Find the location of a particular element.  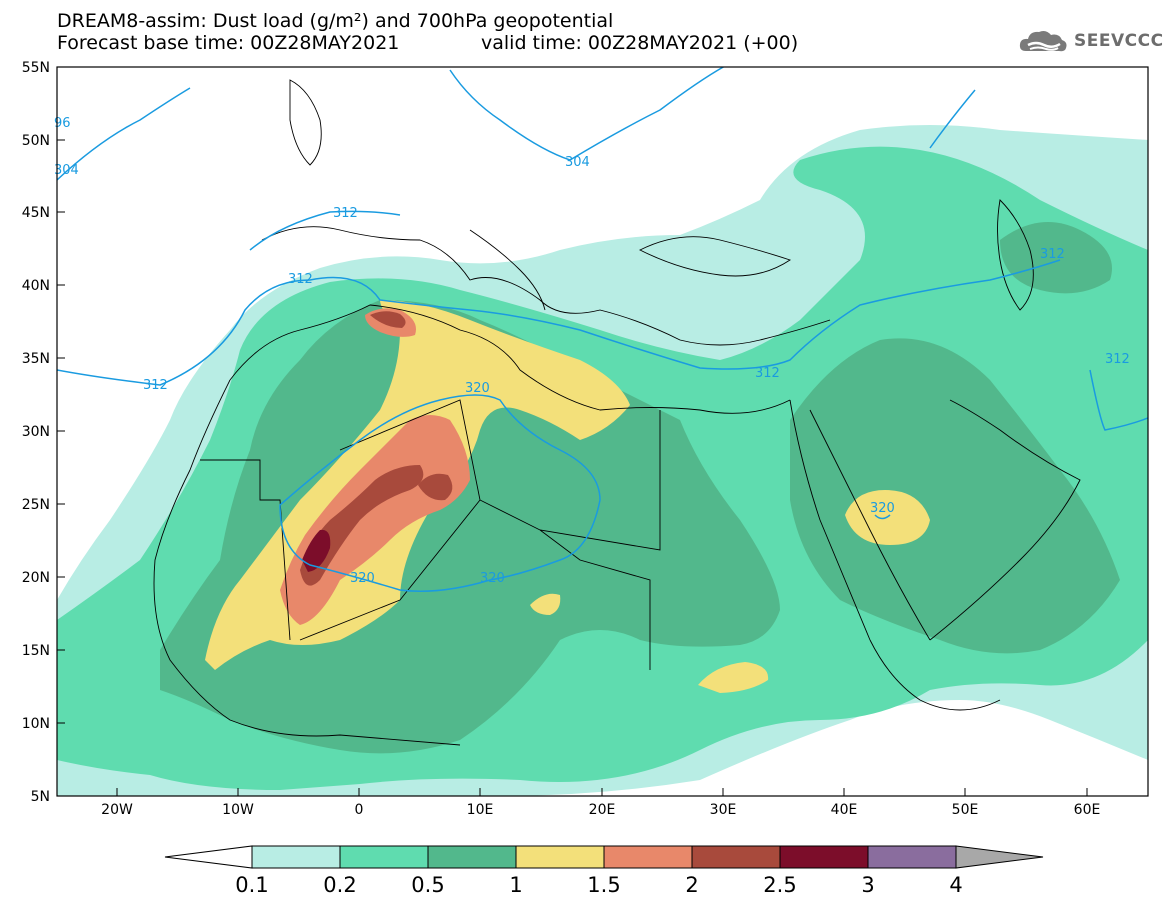

europe-coast is located at coordinates (546, 286).